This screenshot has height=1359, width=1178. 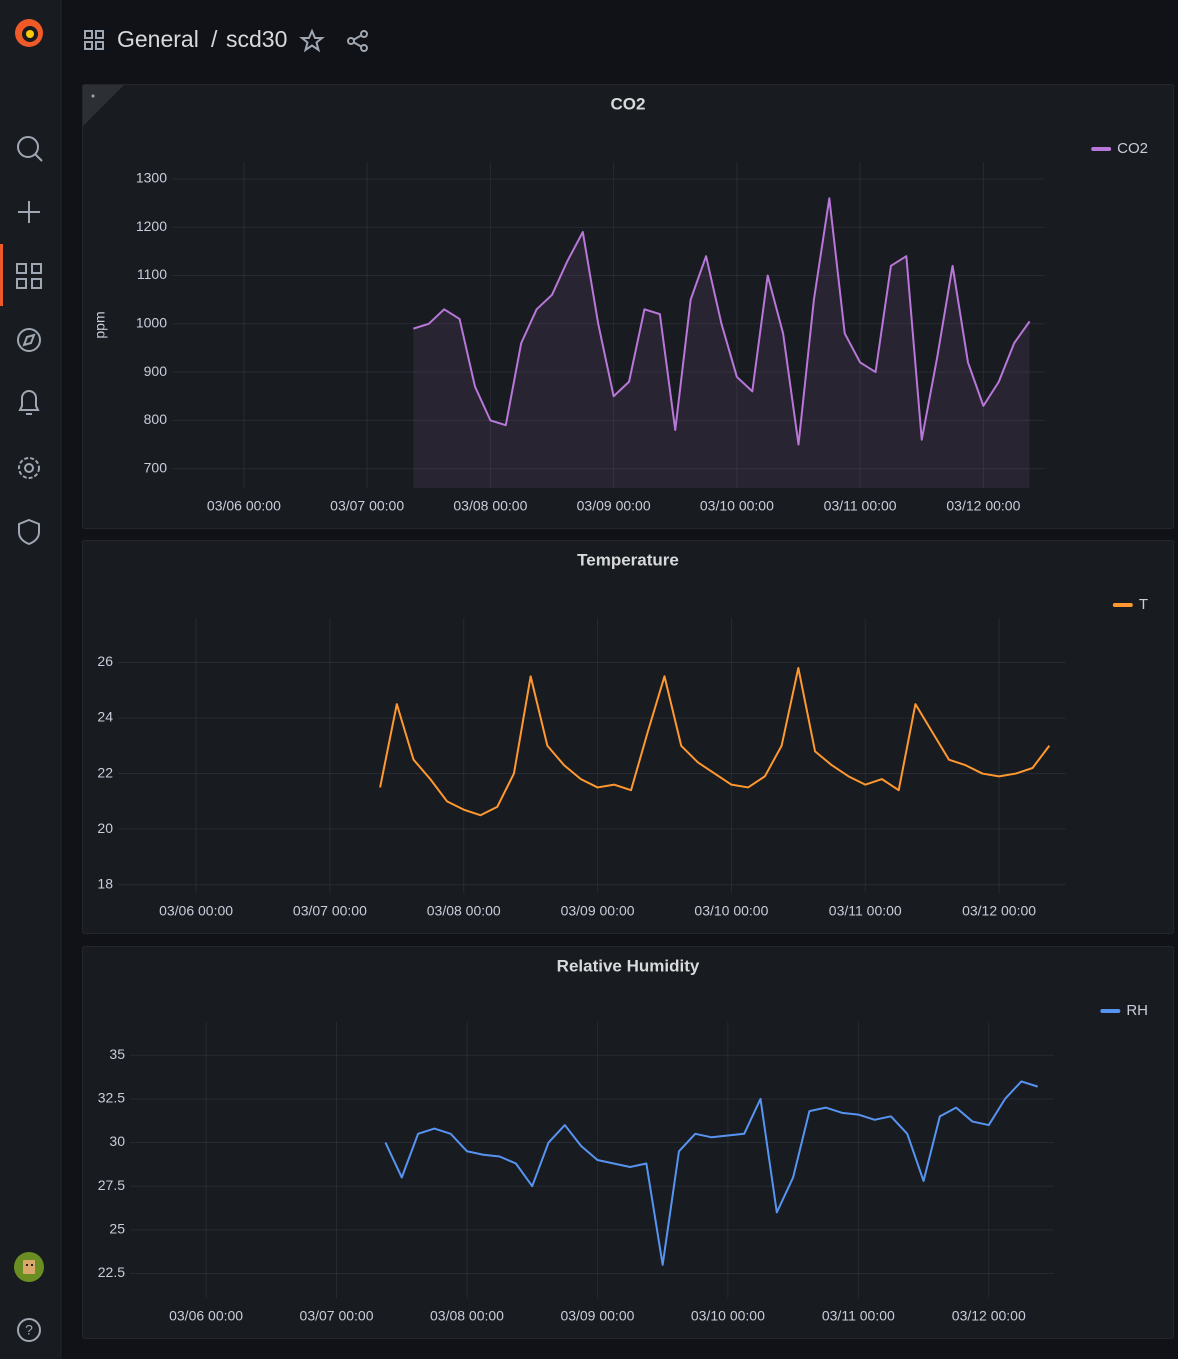 What do you see at coordinates (29, 1267) in the screenshot?
I see `user-avatar` at bounding box center [29, 1267].